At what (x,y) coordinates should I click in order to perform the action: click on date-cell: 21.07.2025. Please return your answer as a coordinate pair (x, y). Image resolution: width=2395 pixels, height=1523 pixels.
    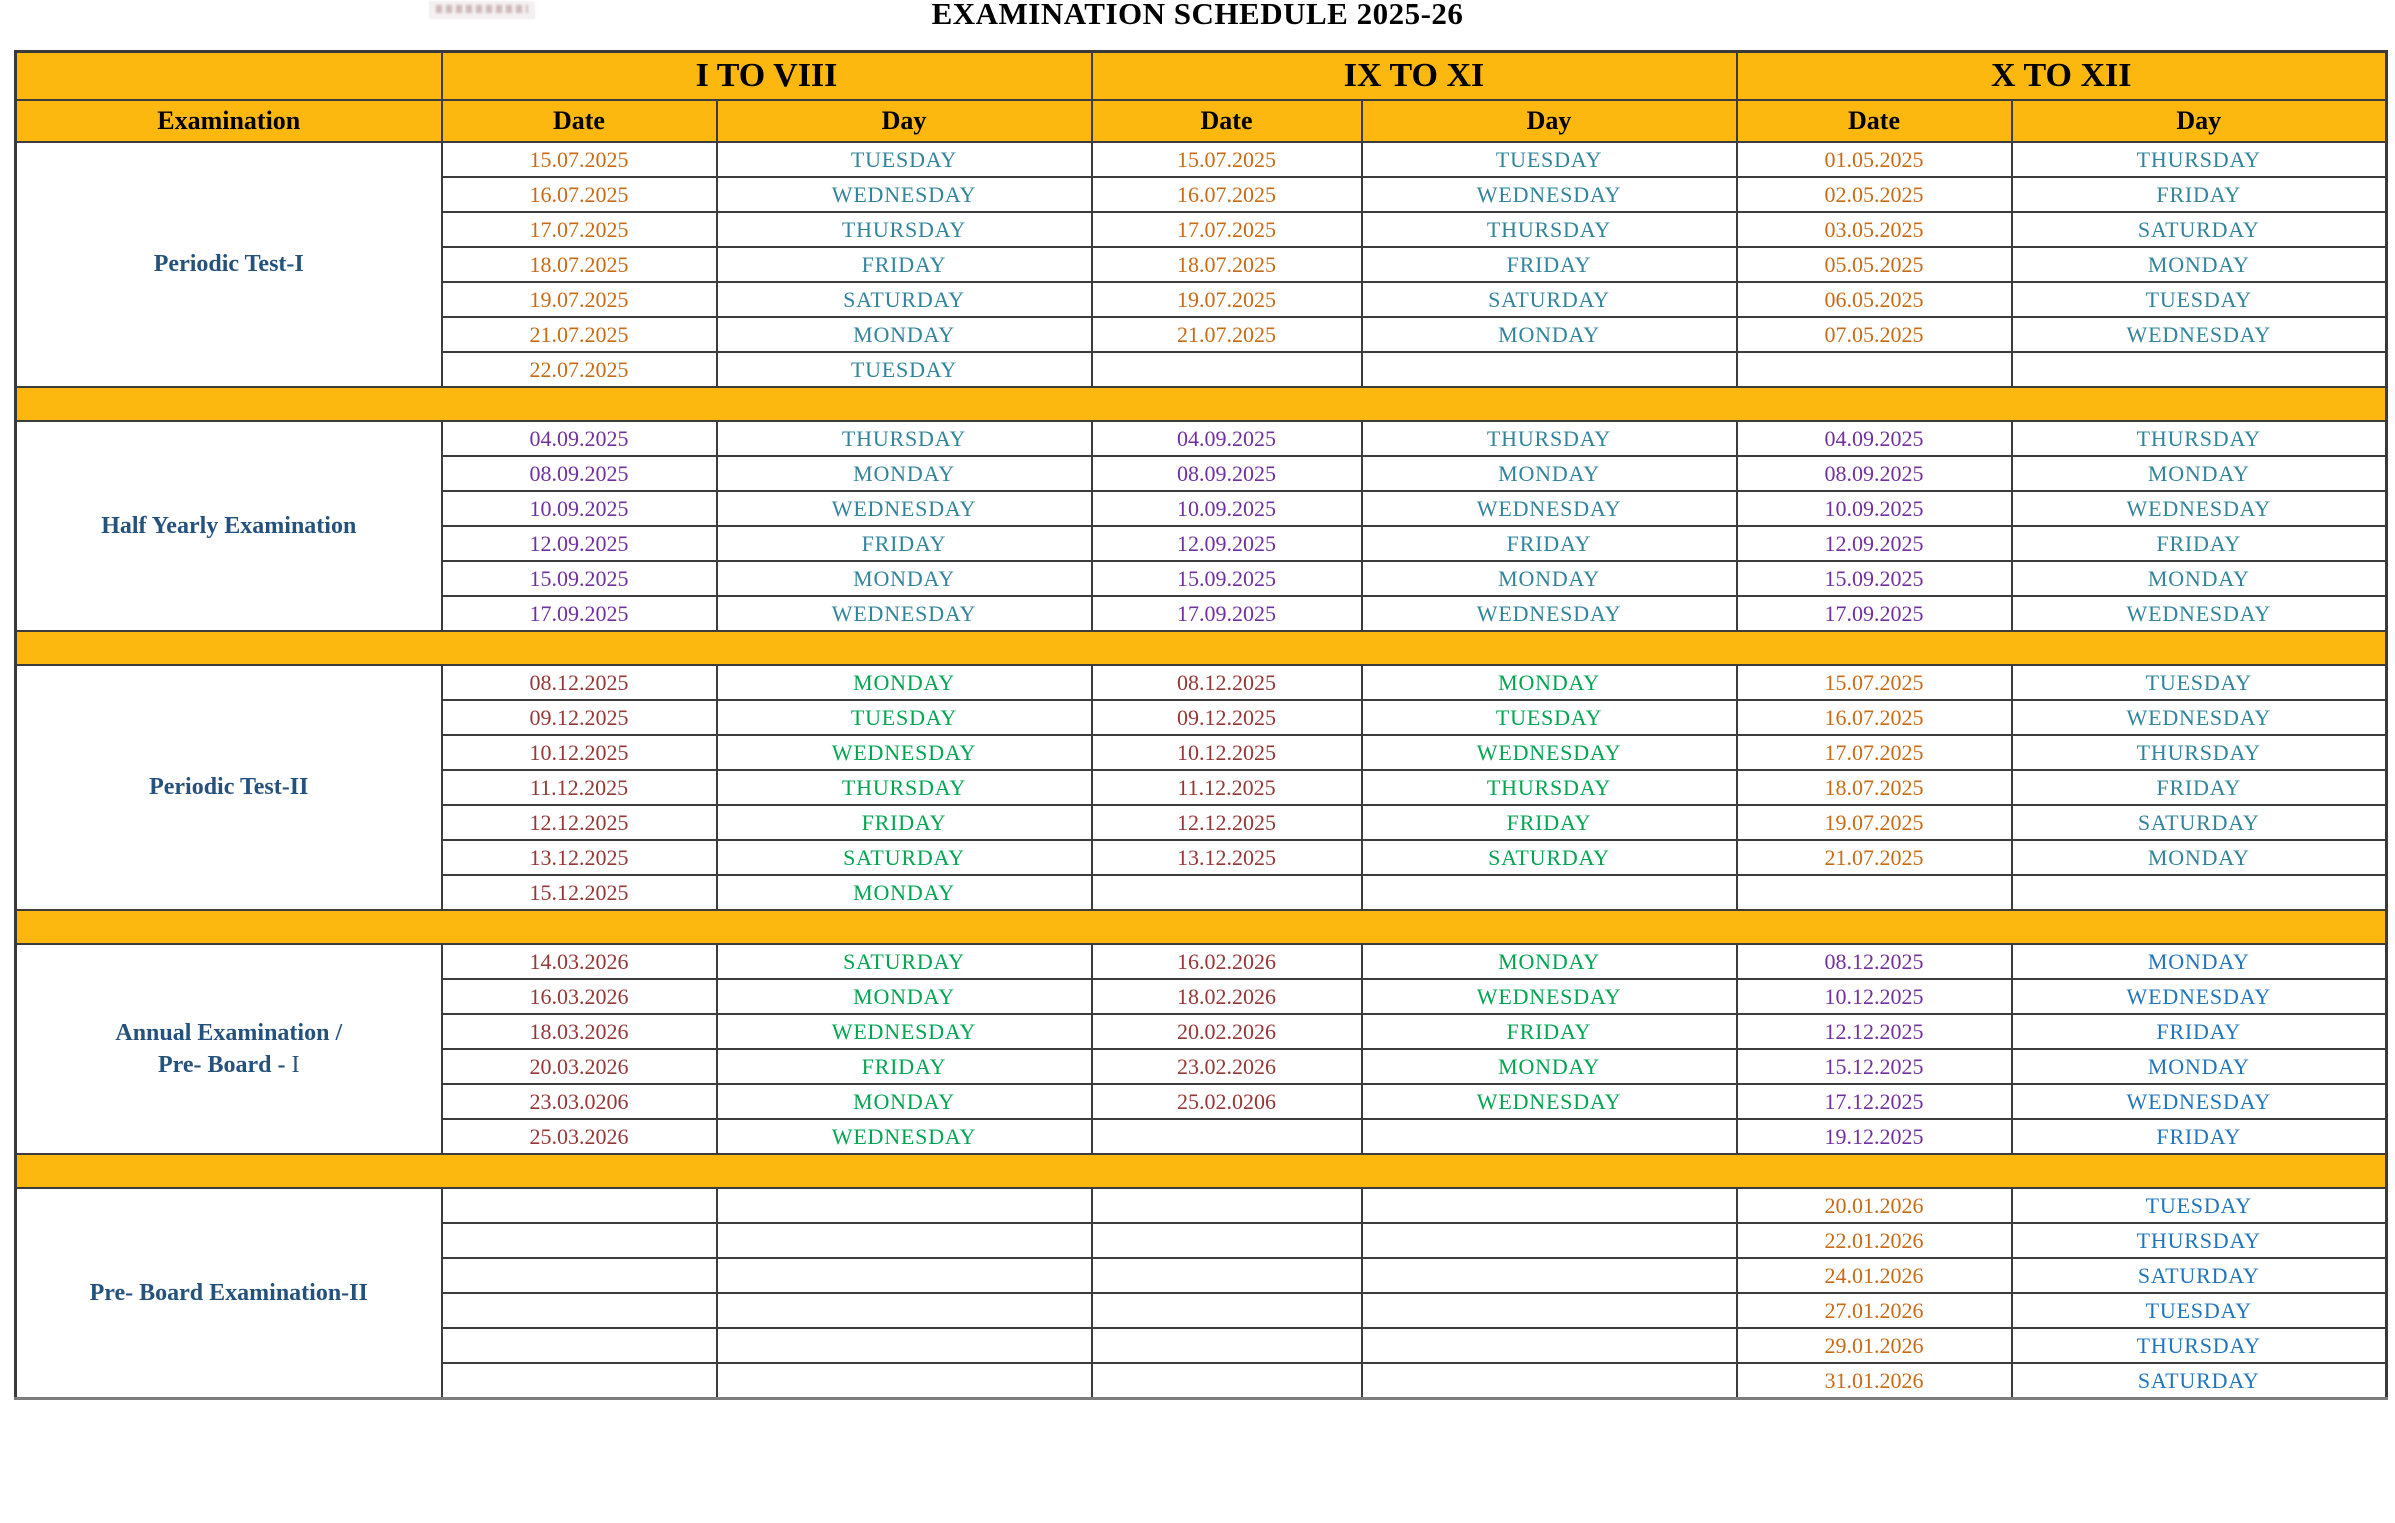
    Looking at the image, I should click on (1226, 334).